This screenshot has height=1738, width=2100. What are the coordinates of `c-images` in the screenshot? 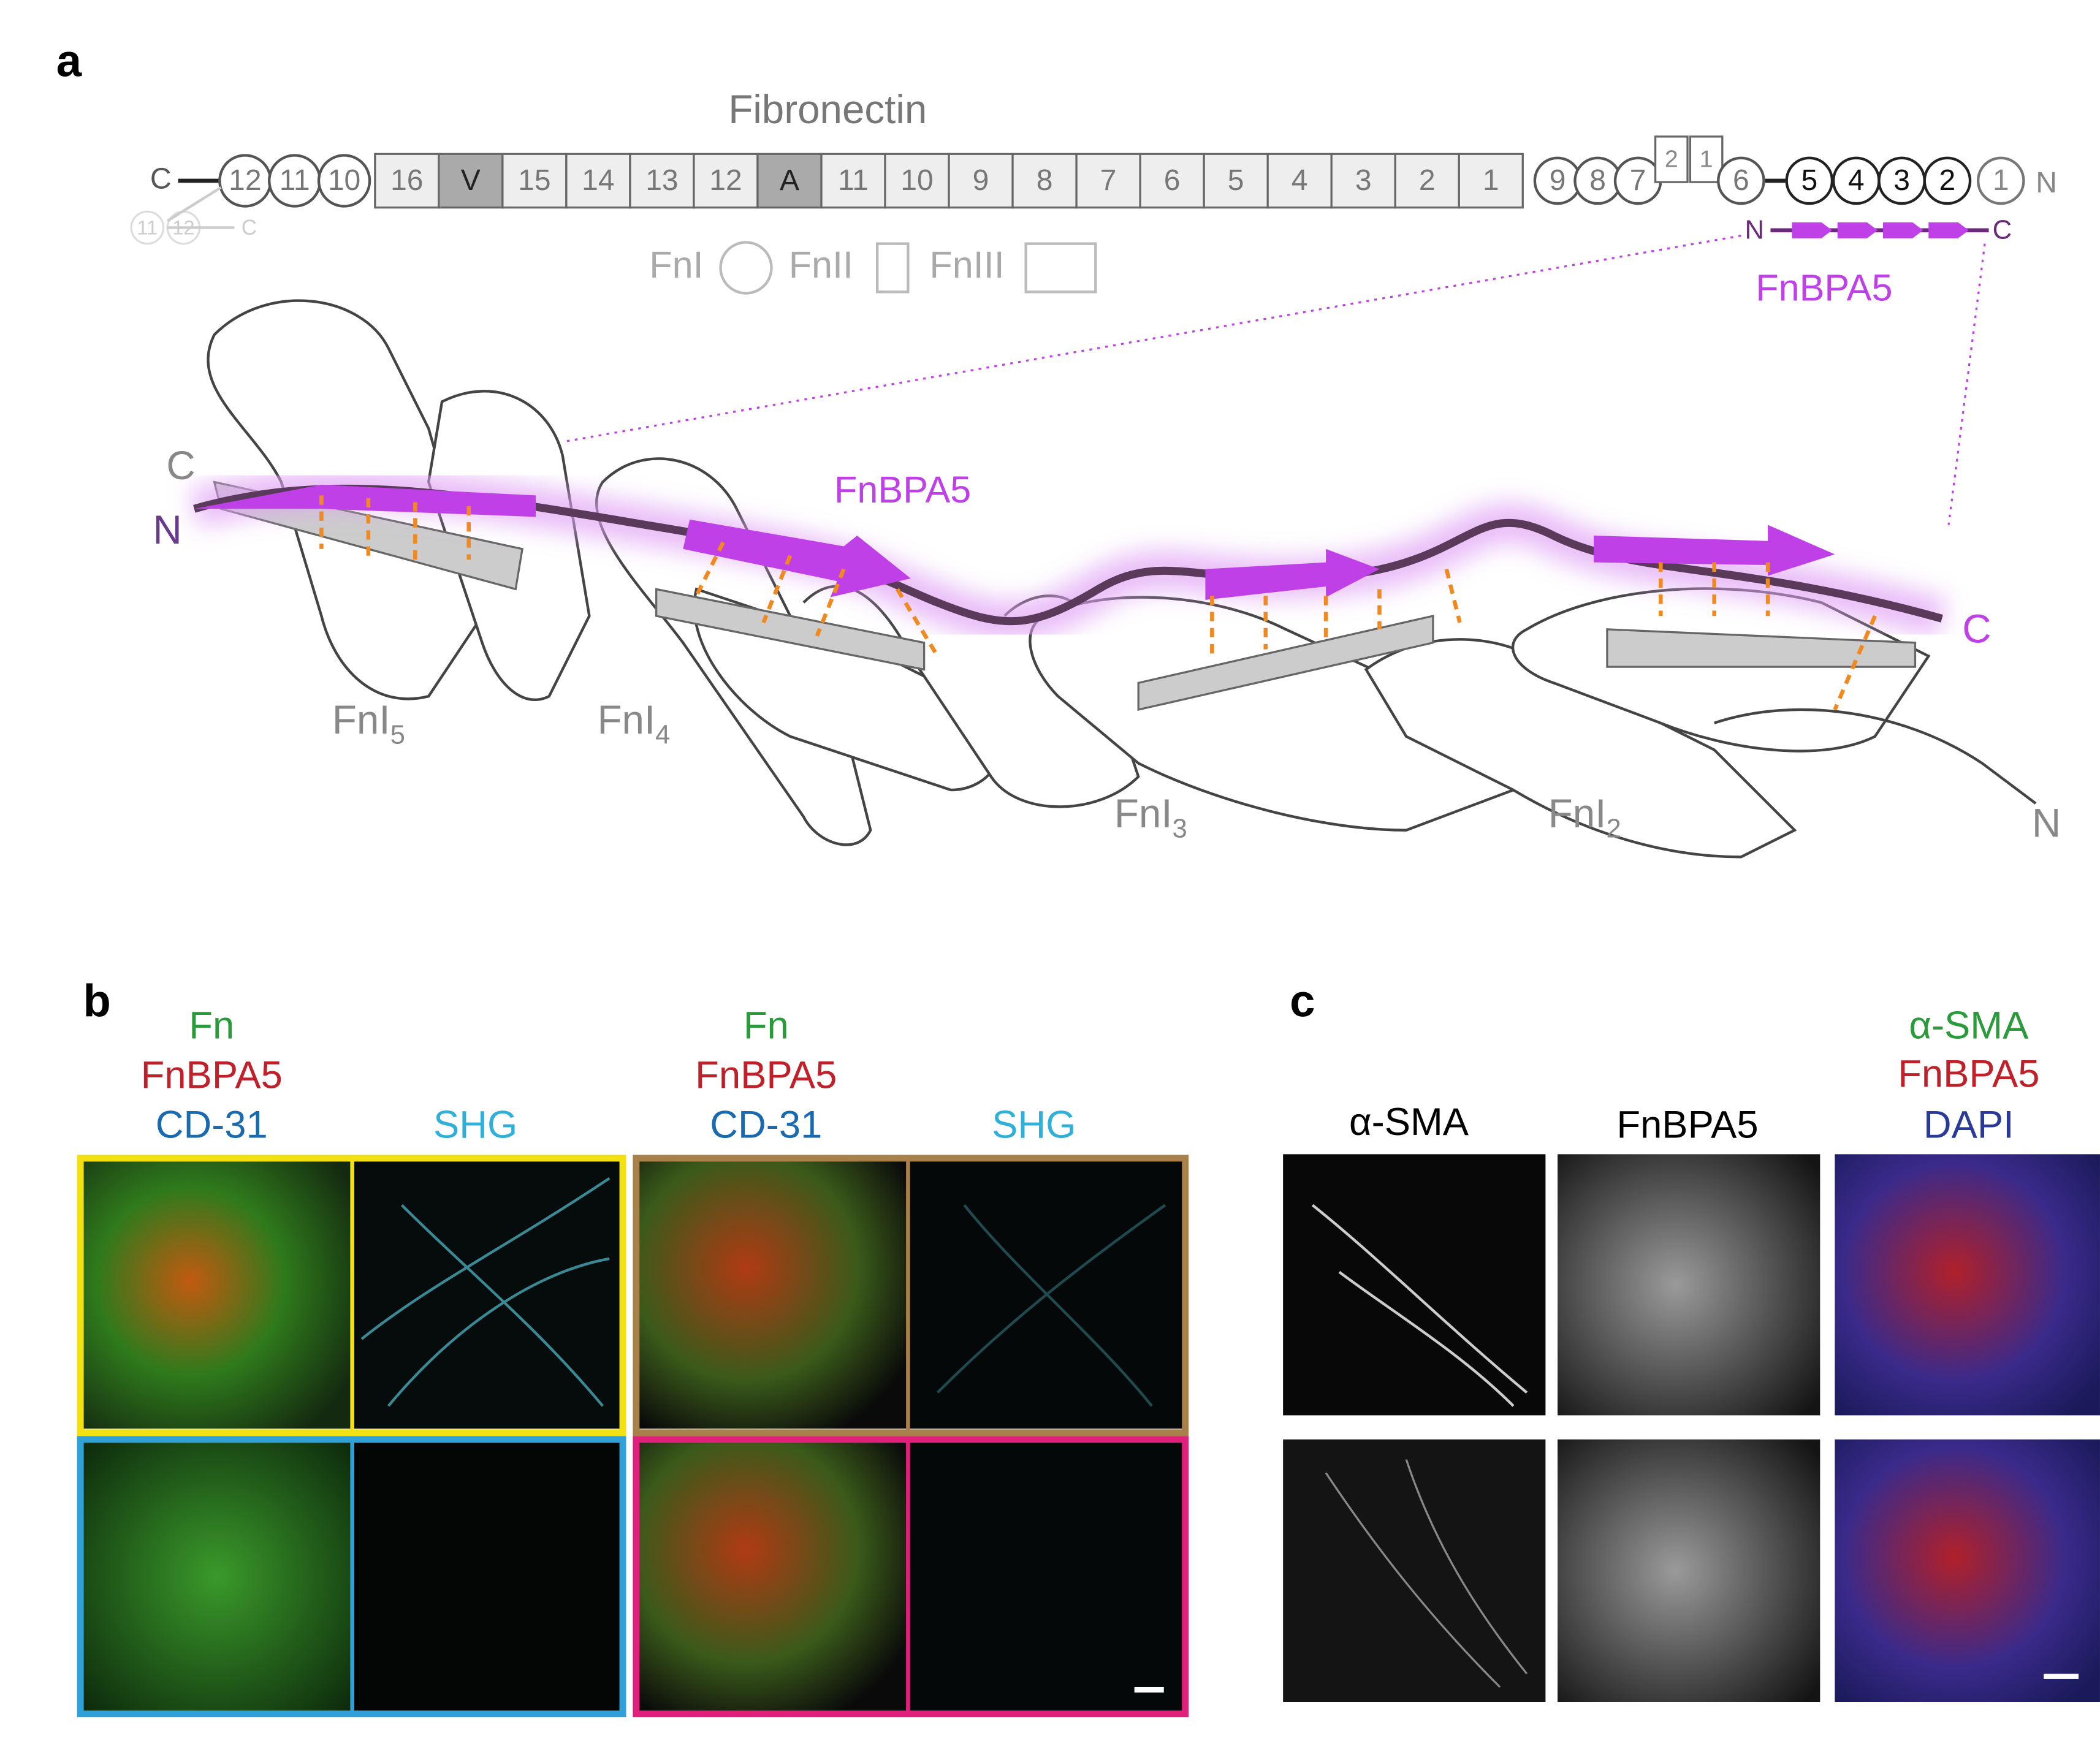 It's located at (1692, 1428).